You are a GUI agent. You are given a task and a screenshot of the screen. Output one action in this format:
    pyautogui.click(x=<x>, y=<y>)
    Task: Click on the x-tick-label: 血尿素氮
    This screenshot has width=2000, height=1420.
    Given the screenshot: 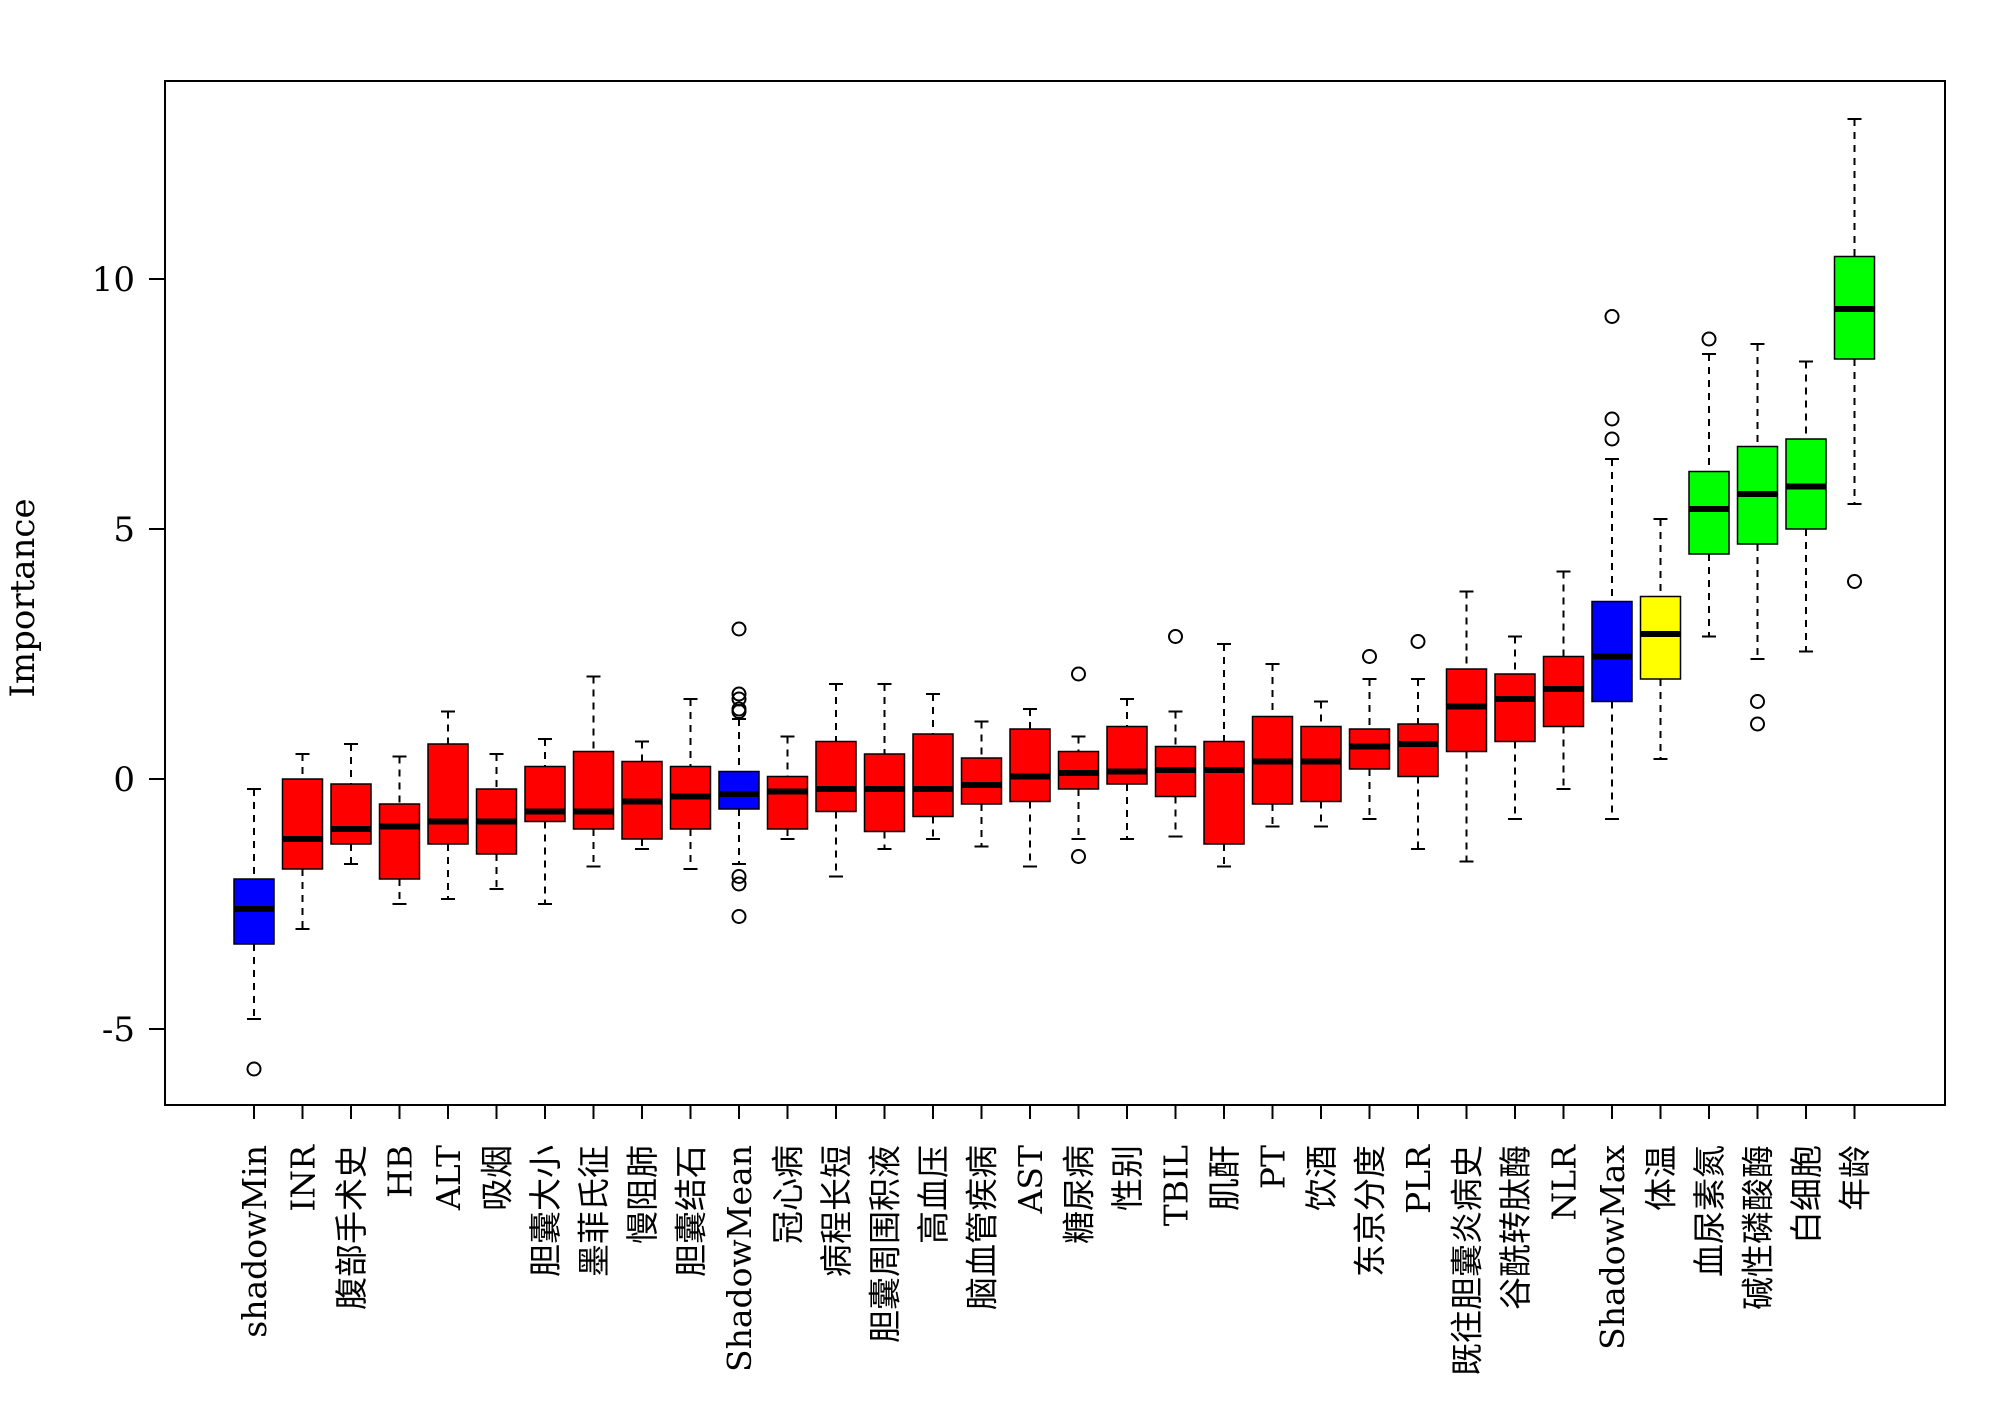 What is the action you would take?
    pyautogui.click(x=1709, y=1211)
    